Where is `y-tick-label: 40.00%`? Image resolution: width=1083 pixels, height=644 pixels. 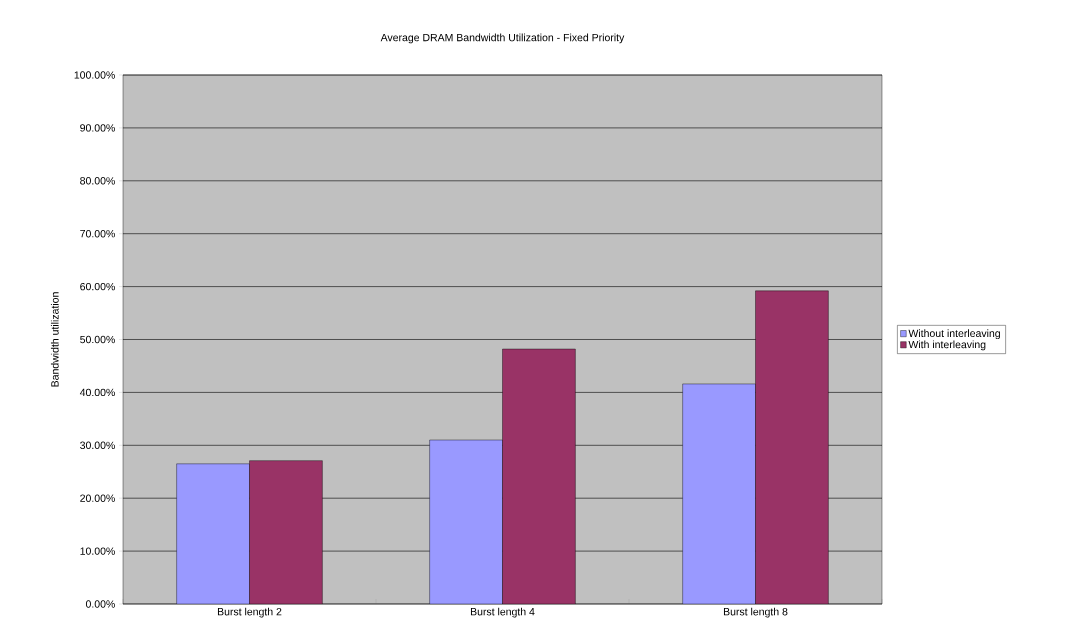 y-tick-label: 40.00% is located at coordinates (97, 392).